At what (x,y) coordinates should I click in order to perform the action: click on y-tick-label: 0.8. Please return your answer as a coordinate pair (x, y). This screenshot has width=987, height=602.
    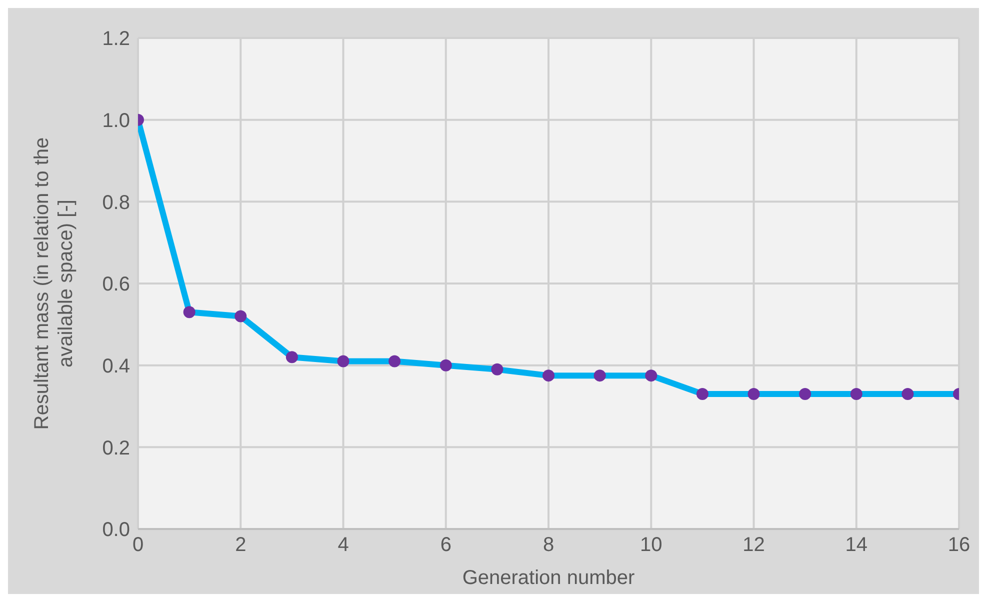
    Looking at the image, I should click on (116, 203).